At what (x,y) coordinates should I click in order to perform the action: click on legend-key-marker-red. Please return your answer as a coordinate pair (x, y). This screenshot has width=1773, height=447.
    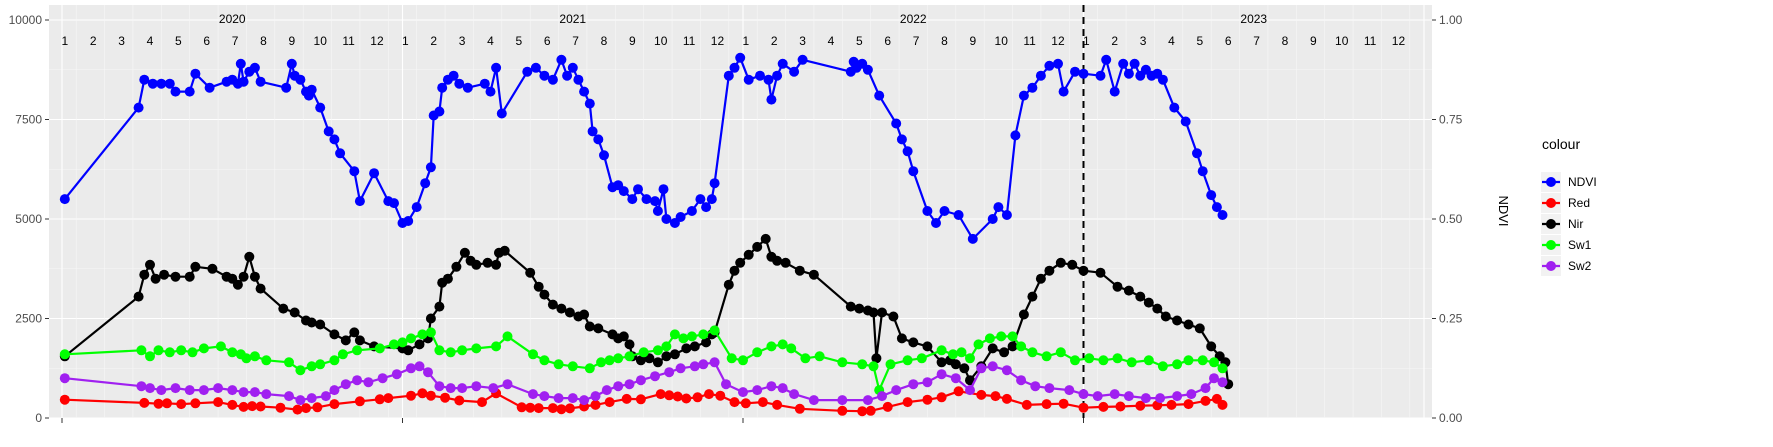
    Looking at the image, I should click on (1551, 203).